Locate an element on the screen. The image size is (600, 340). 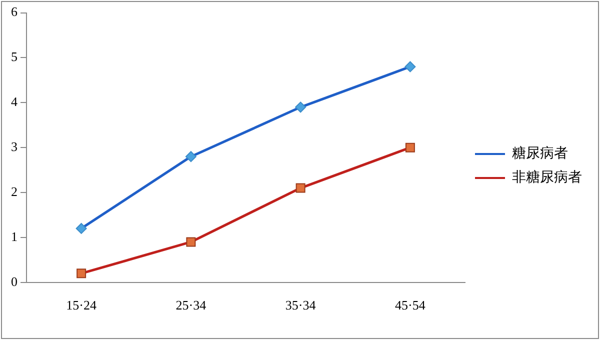
legend-label: 非糖尿病者 is located at coordinates (547, 178).